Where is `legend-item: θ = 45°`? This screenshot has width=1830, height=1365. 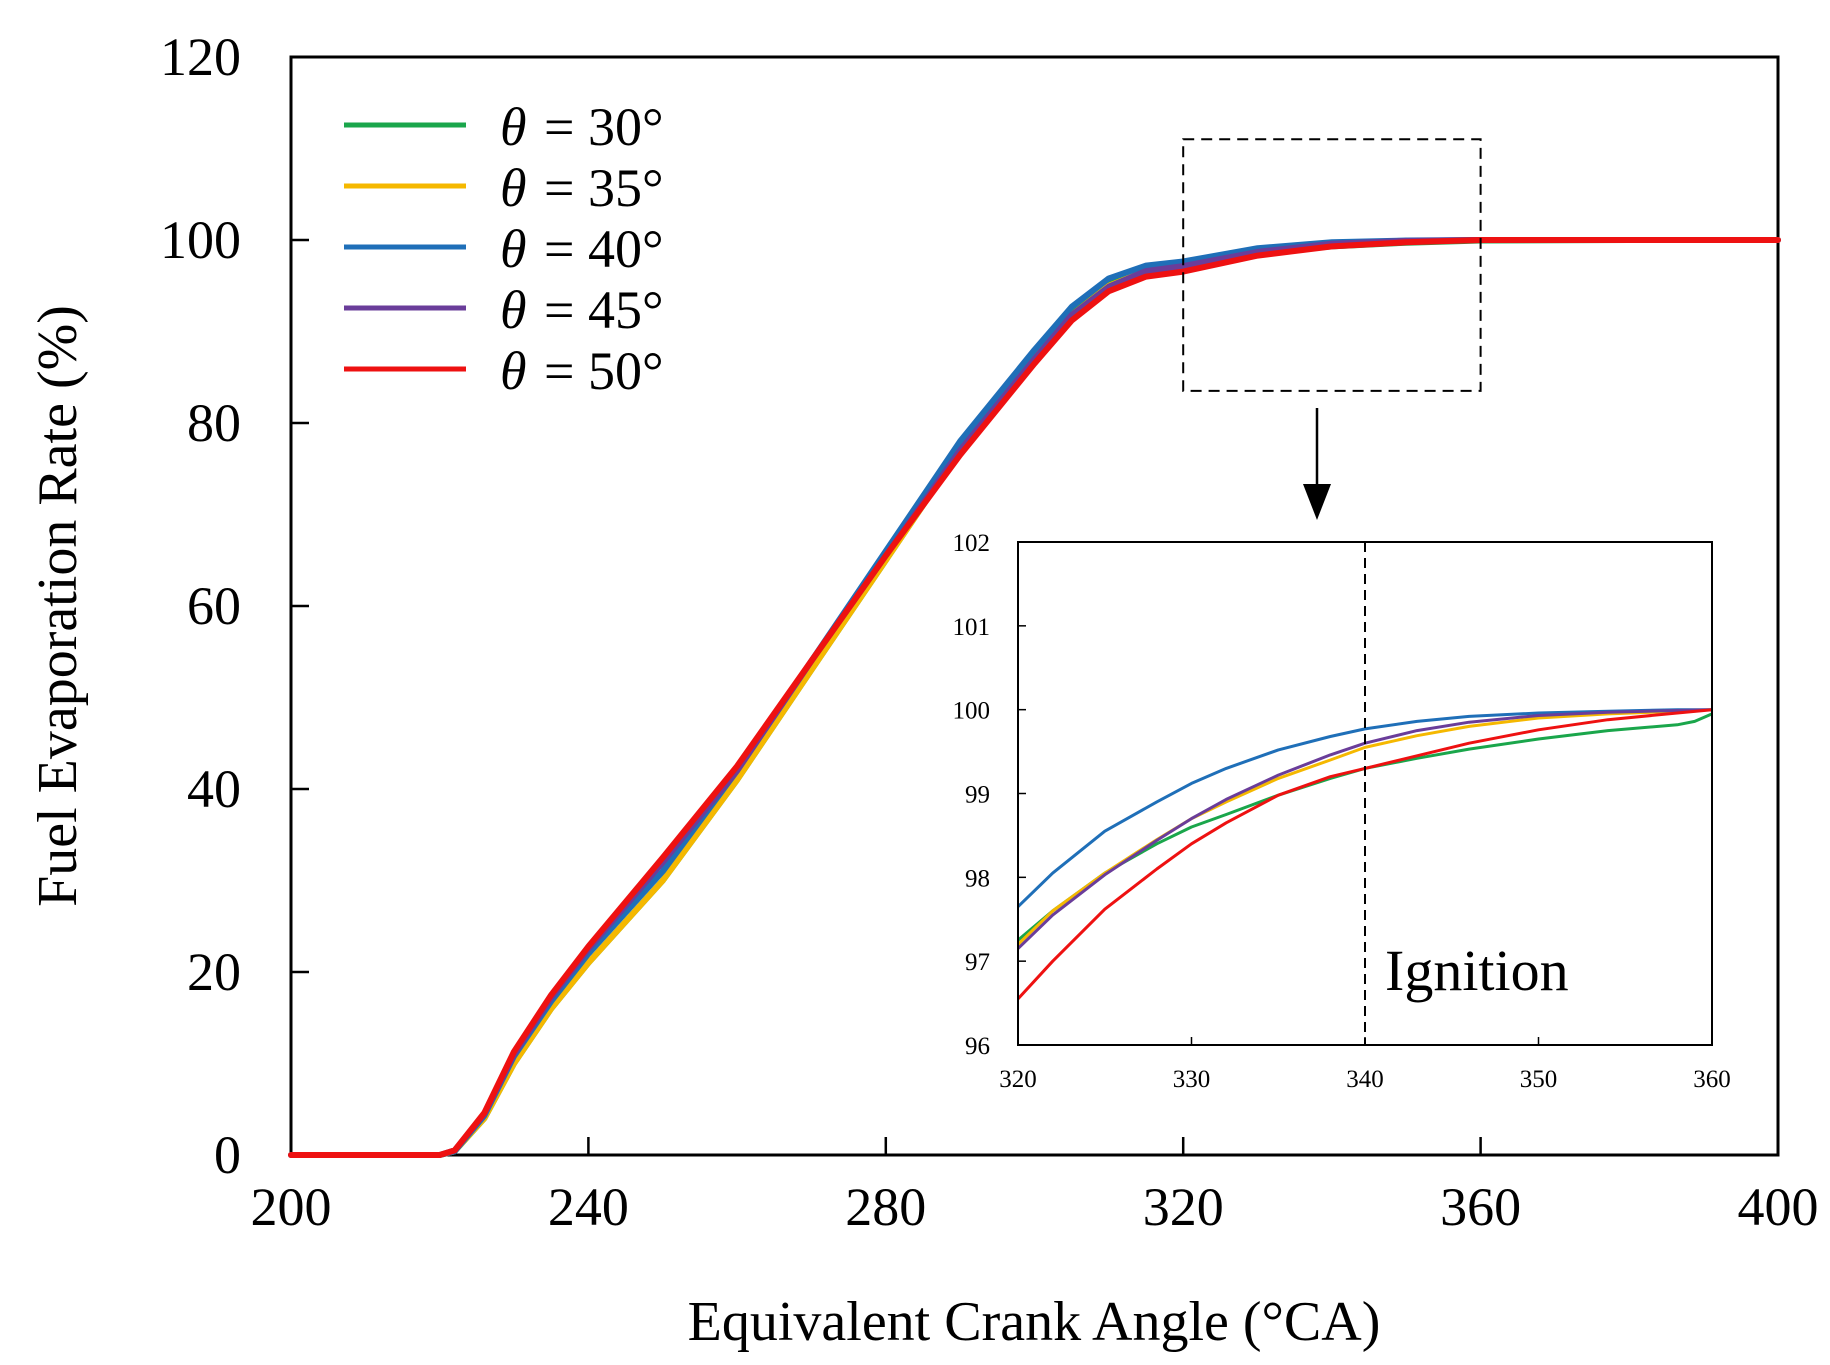
legend-item: θ = 45° is located at coordinates (504, 310).